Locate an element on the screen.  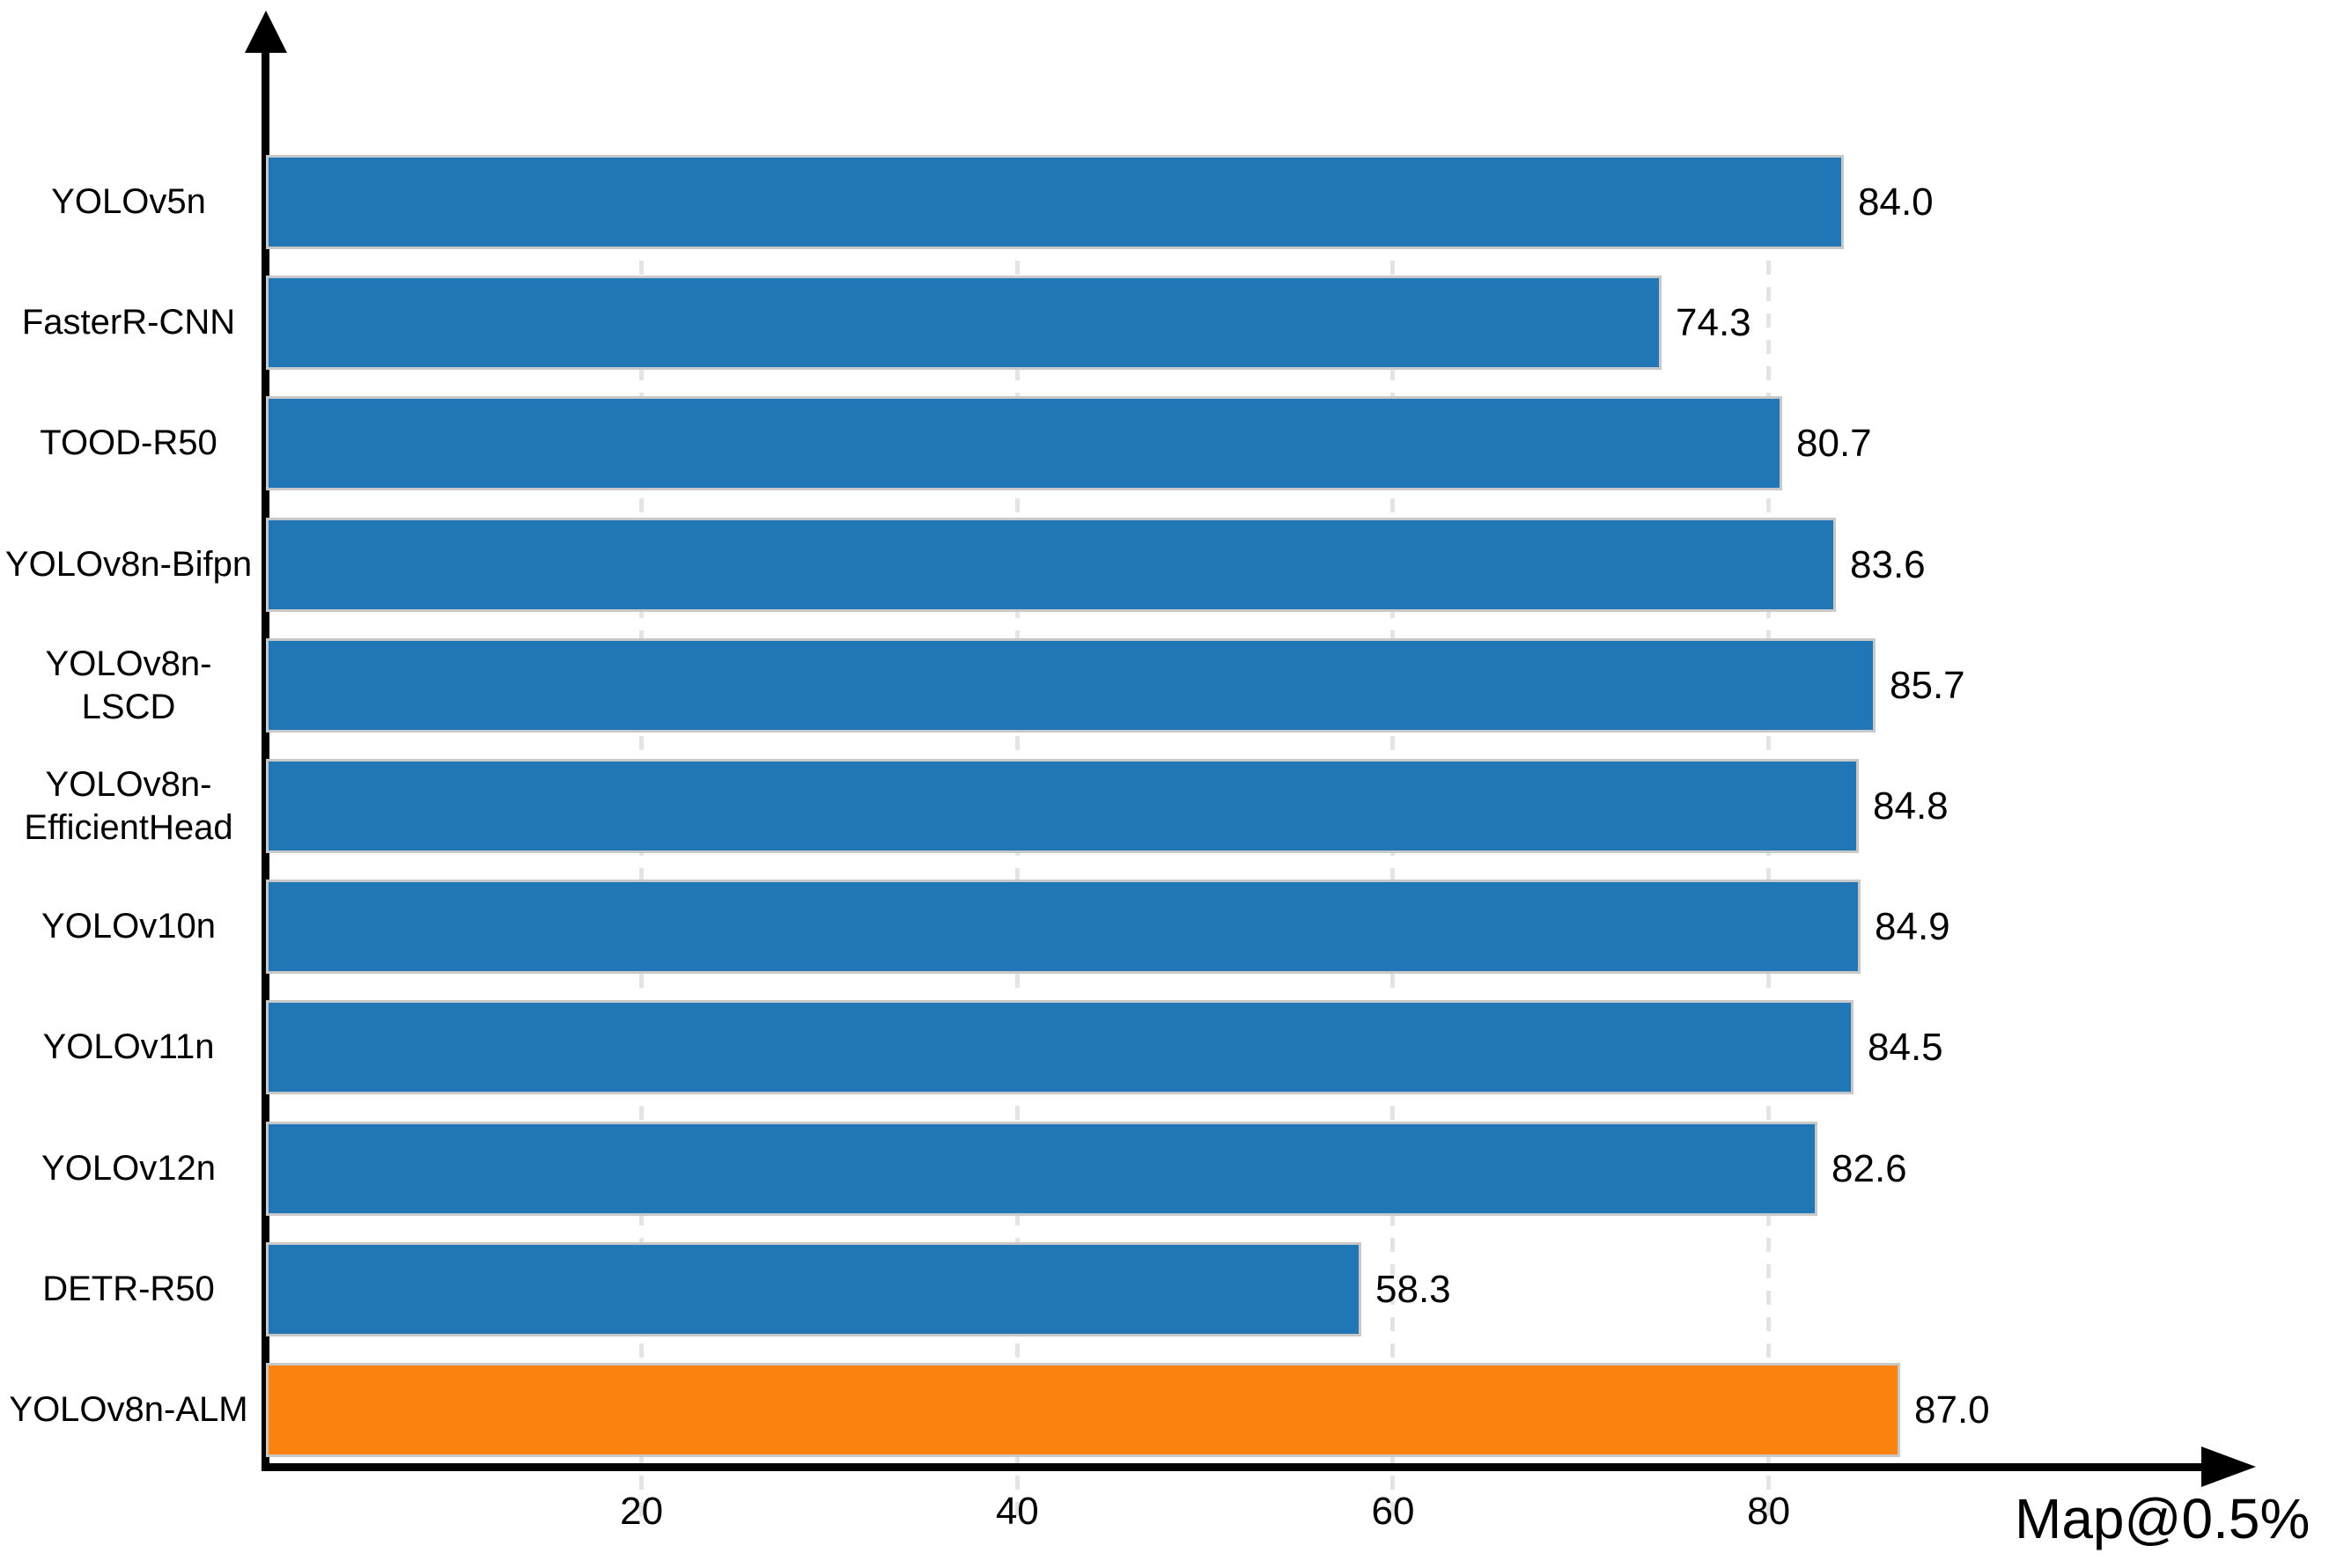
value-label: 84.9 is located at coordinates (1912, 926).